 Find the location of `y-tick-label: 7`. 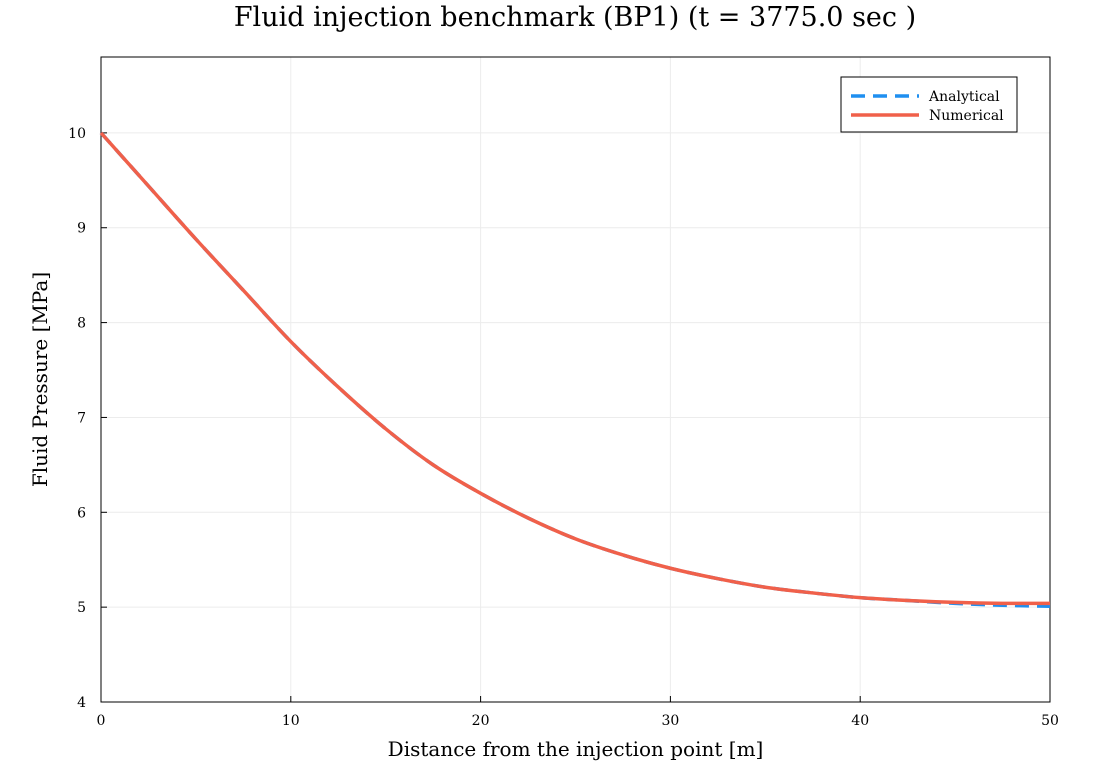

y-tick-label: 7 is located at coordinates (81, 418).